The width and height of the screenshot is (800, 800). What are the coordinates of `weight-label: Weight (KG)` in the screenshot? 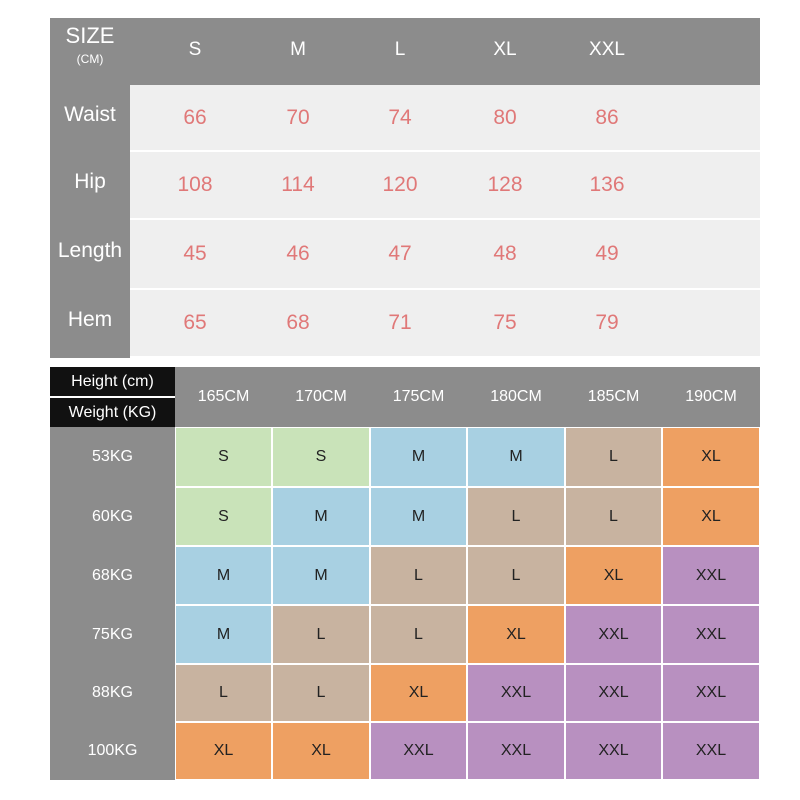 It's located at (112, 412).